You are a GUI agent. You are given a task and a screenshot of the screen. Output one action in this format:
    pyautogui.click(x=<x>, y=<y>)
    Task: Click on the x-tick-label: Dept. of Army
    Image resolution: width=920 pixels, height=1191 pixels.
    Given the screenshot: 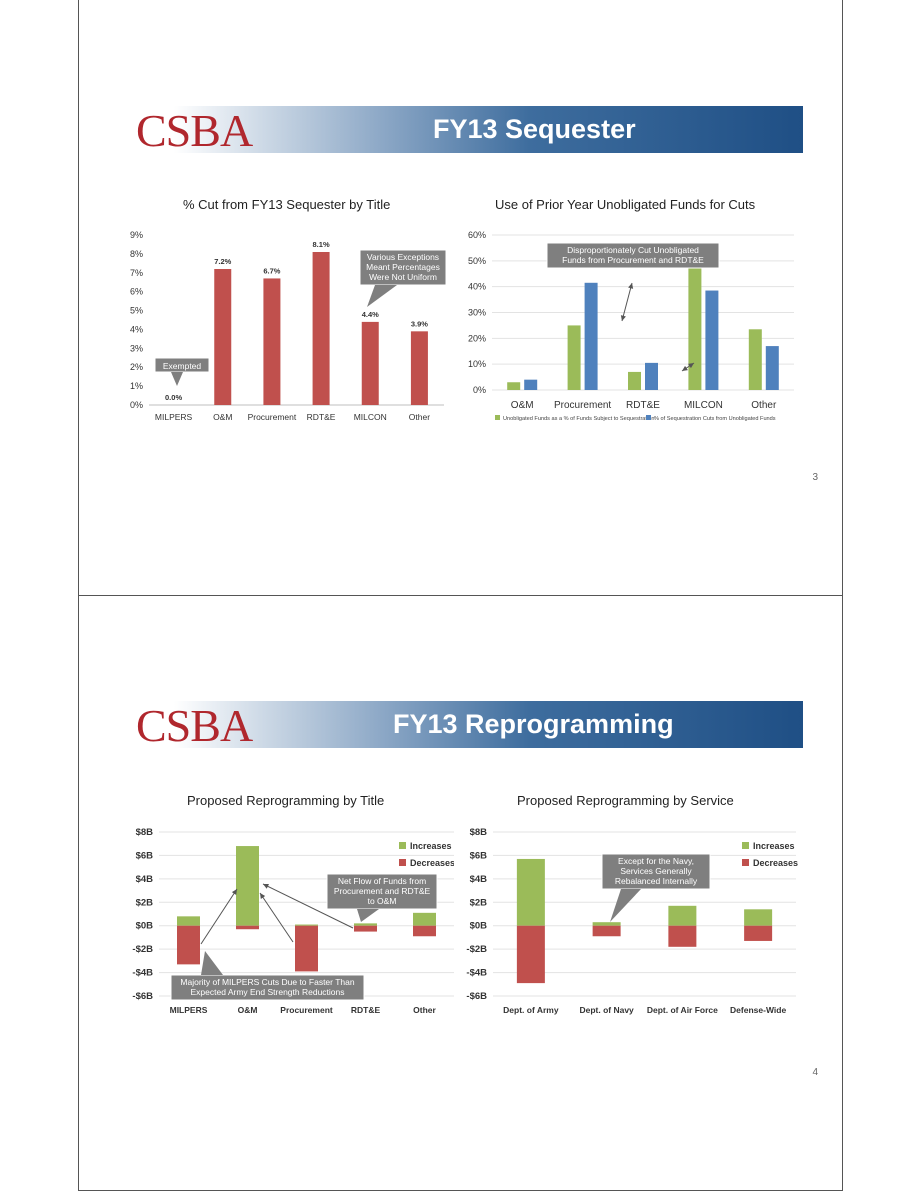 What is the action you would take?
    pyautogui.click(x=531, y=1010)
    